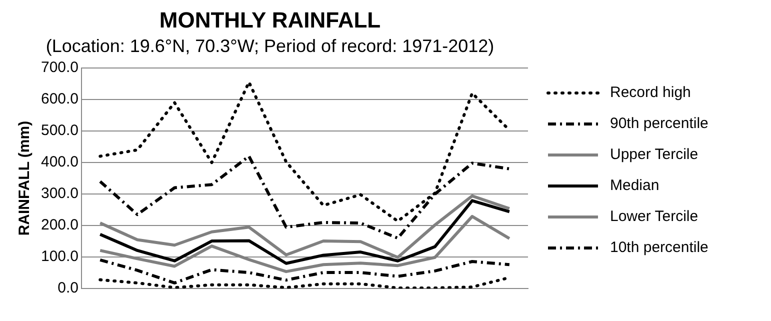 Image resolution: width=771 pixels, height=321 pixels. What do you see at coordinates (59, 193) in the screenshot?
I see `y-tick-label: 300.0` at bounding box center [59, 193].